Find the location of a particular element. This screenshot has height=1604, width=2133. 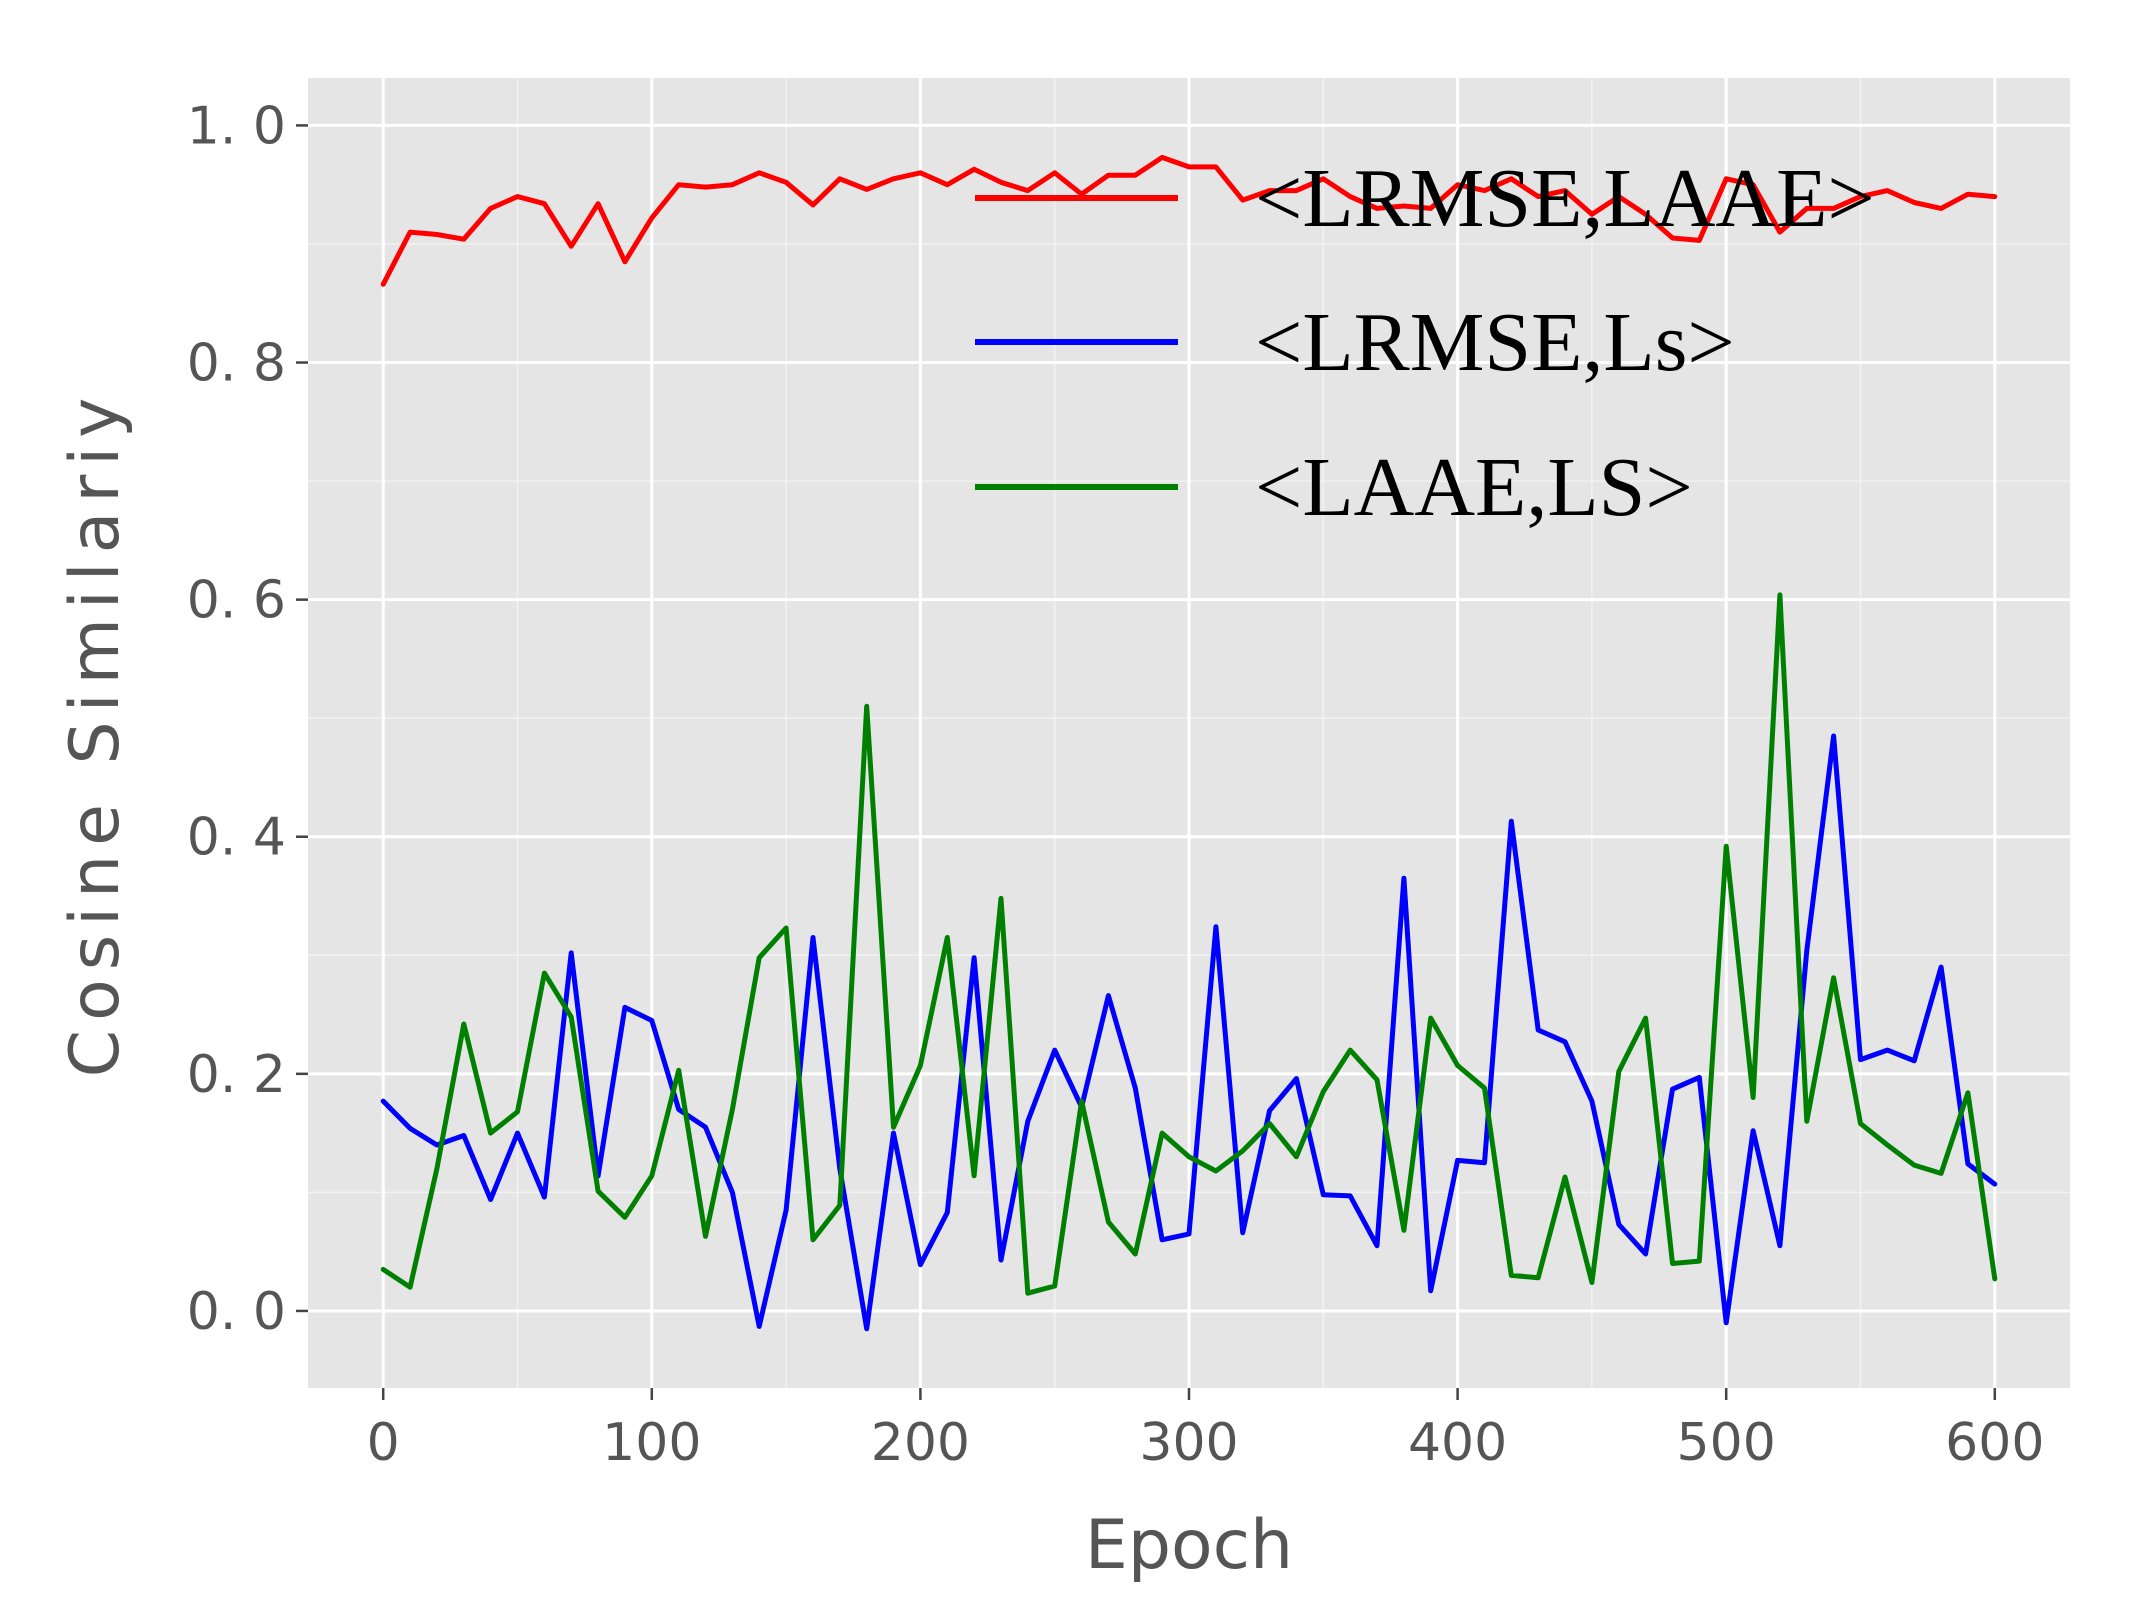

x-tick-label: 0 is located at coordinates (383, 1443).